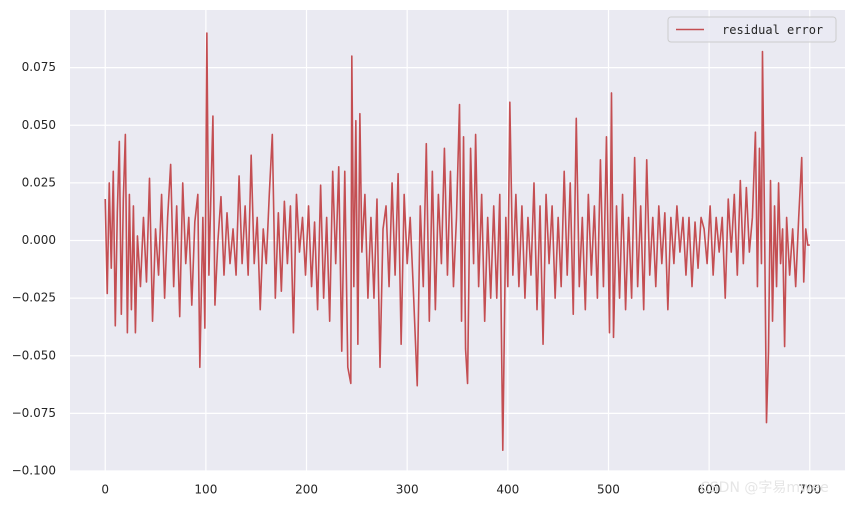 The height and width of the screenshot is (507, 853). Describe the element at coordinates (39, 125) in the screenshot. I see `y-tick-label: 0.050` at that location.